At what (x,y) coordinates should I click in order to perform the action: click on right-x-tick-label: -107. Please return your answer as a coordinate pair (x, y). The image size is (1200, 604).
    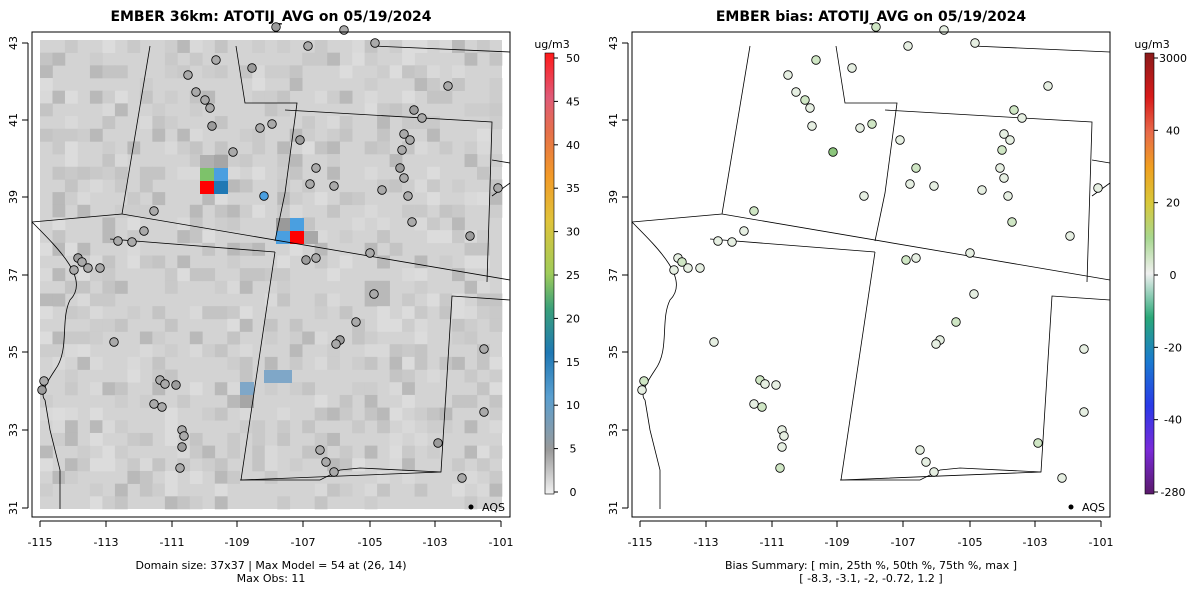
    Looking at the image, I should click on (903, 542).